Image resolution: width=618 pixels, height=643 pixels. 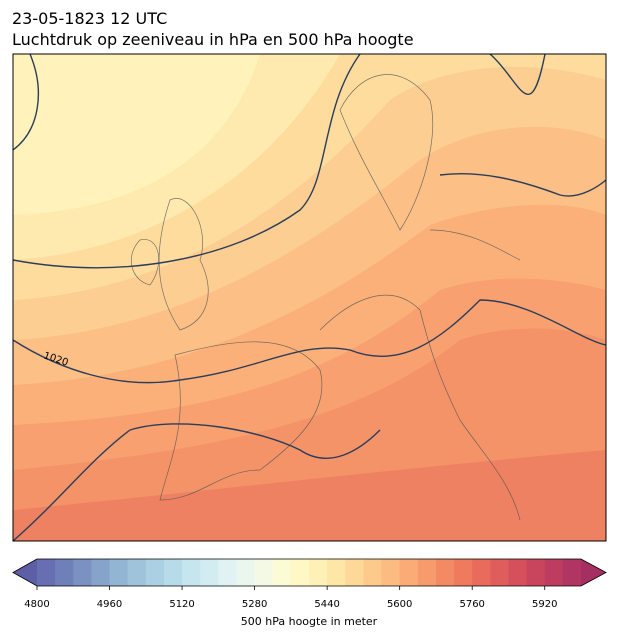 I want to click on colorbar: 4800 4960 5120 5280 5440 5600 5760 5920, so click(x=309, y=584).